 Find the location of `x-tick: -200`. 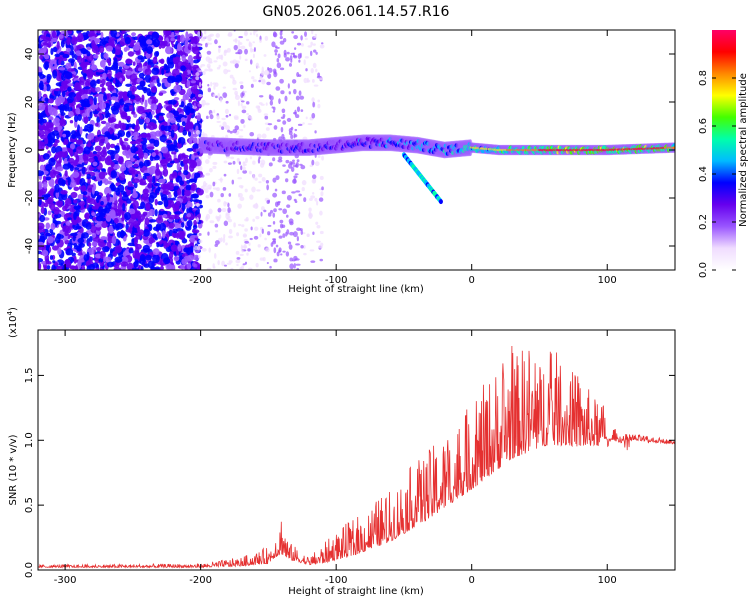

x-tick: -200 is located at coordinates (200, 458).